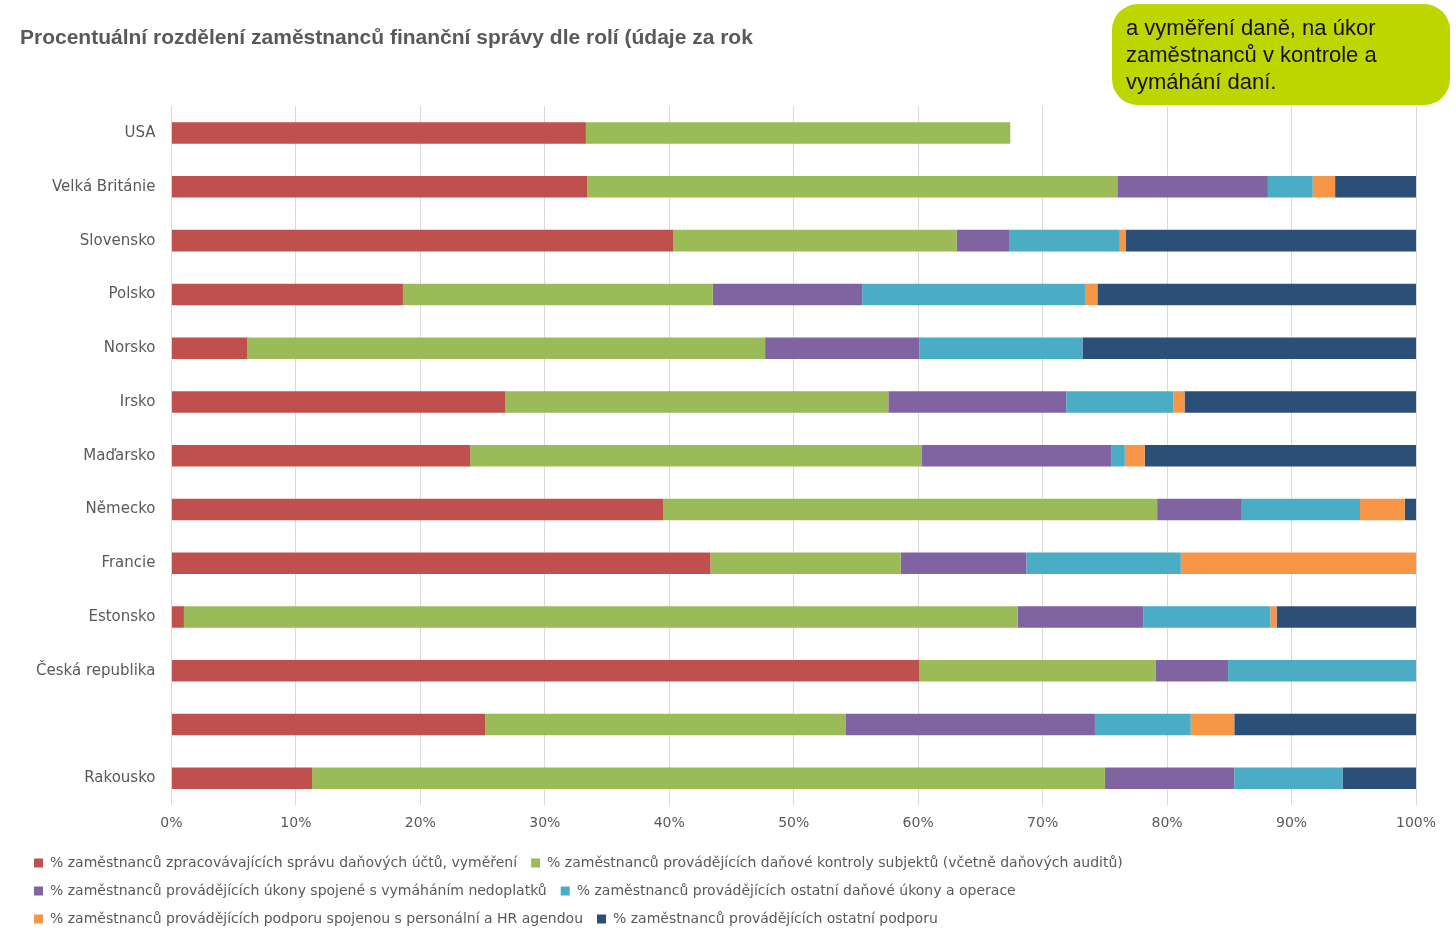 This screenshot has width=1456, height=946. Describe the element at coordinates (128, 562) in the screenshot. I see `y-tick-label: Francie` at that location.